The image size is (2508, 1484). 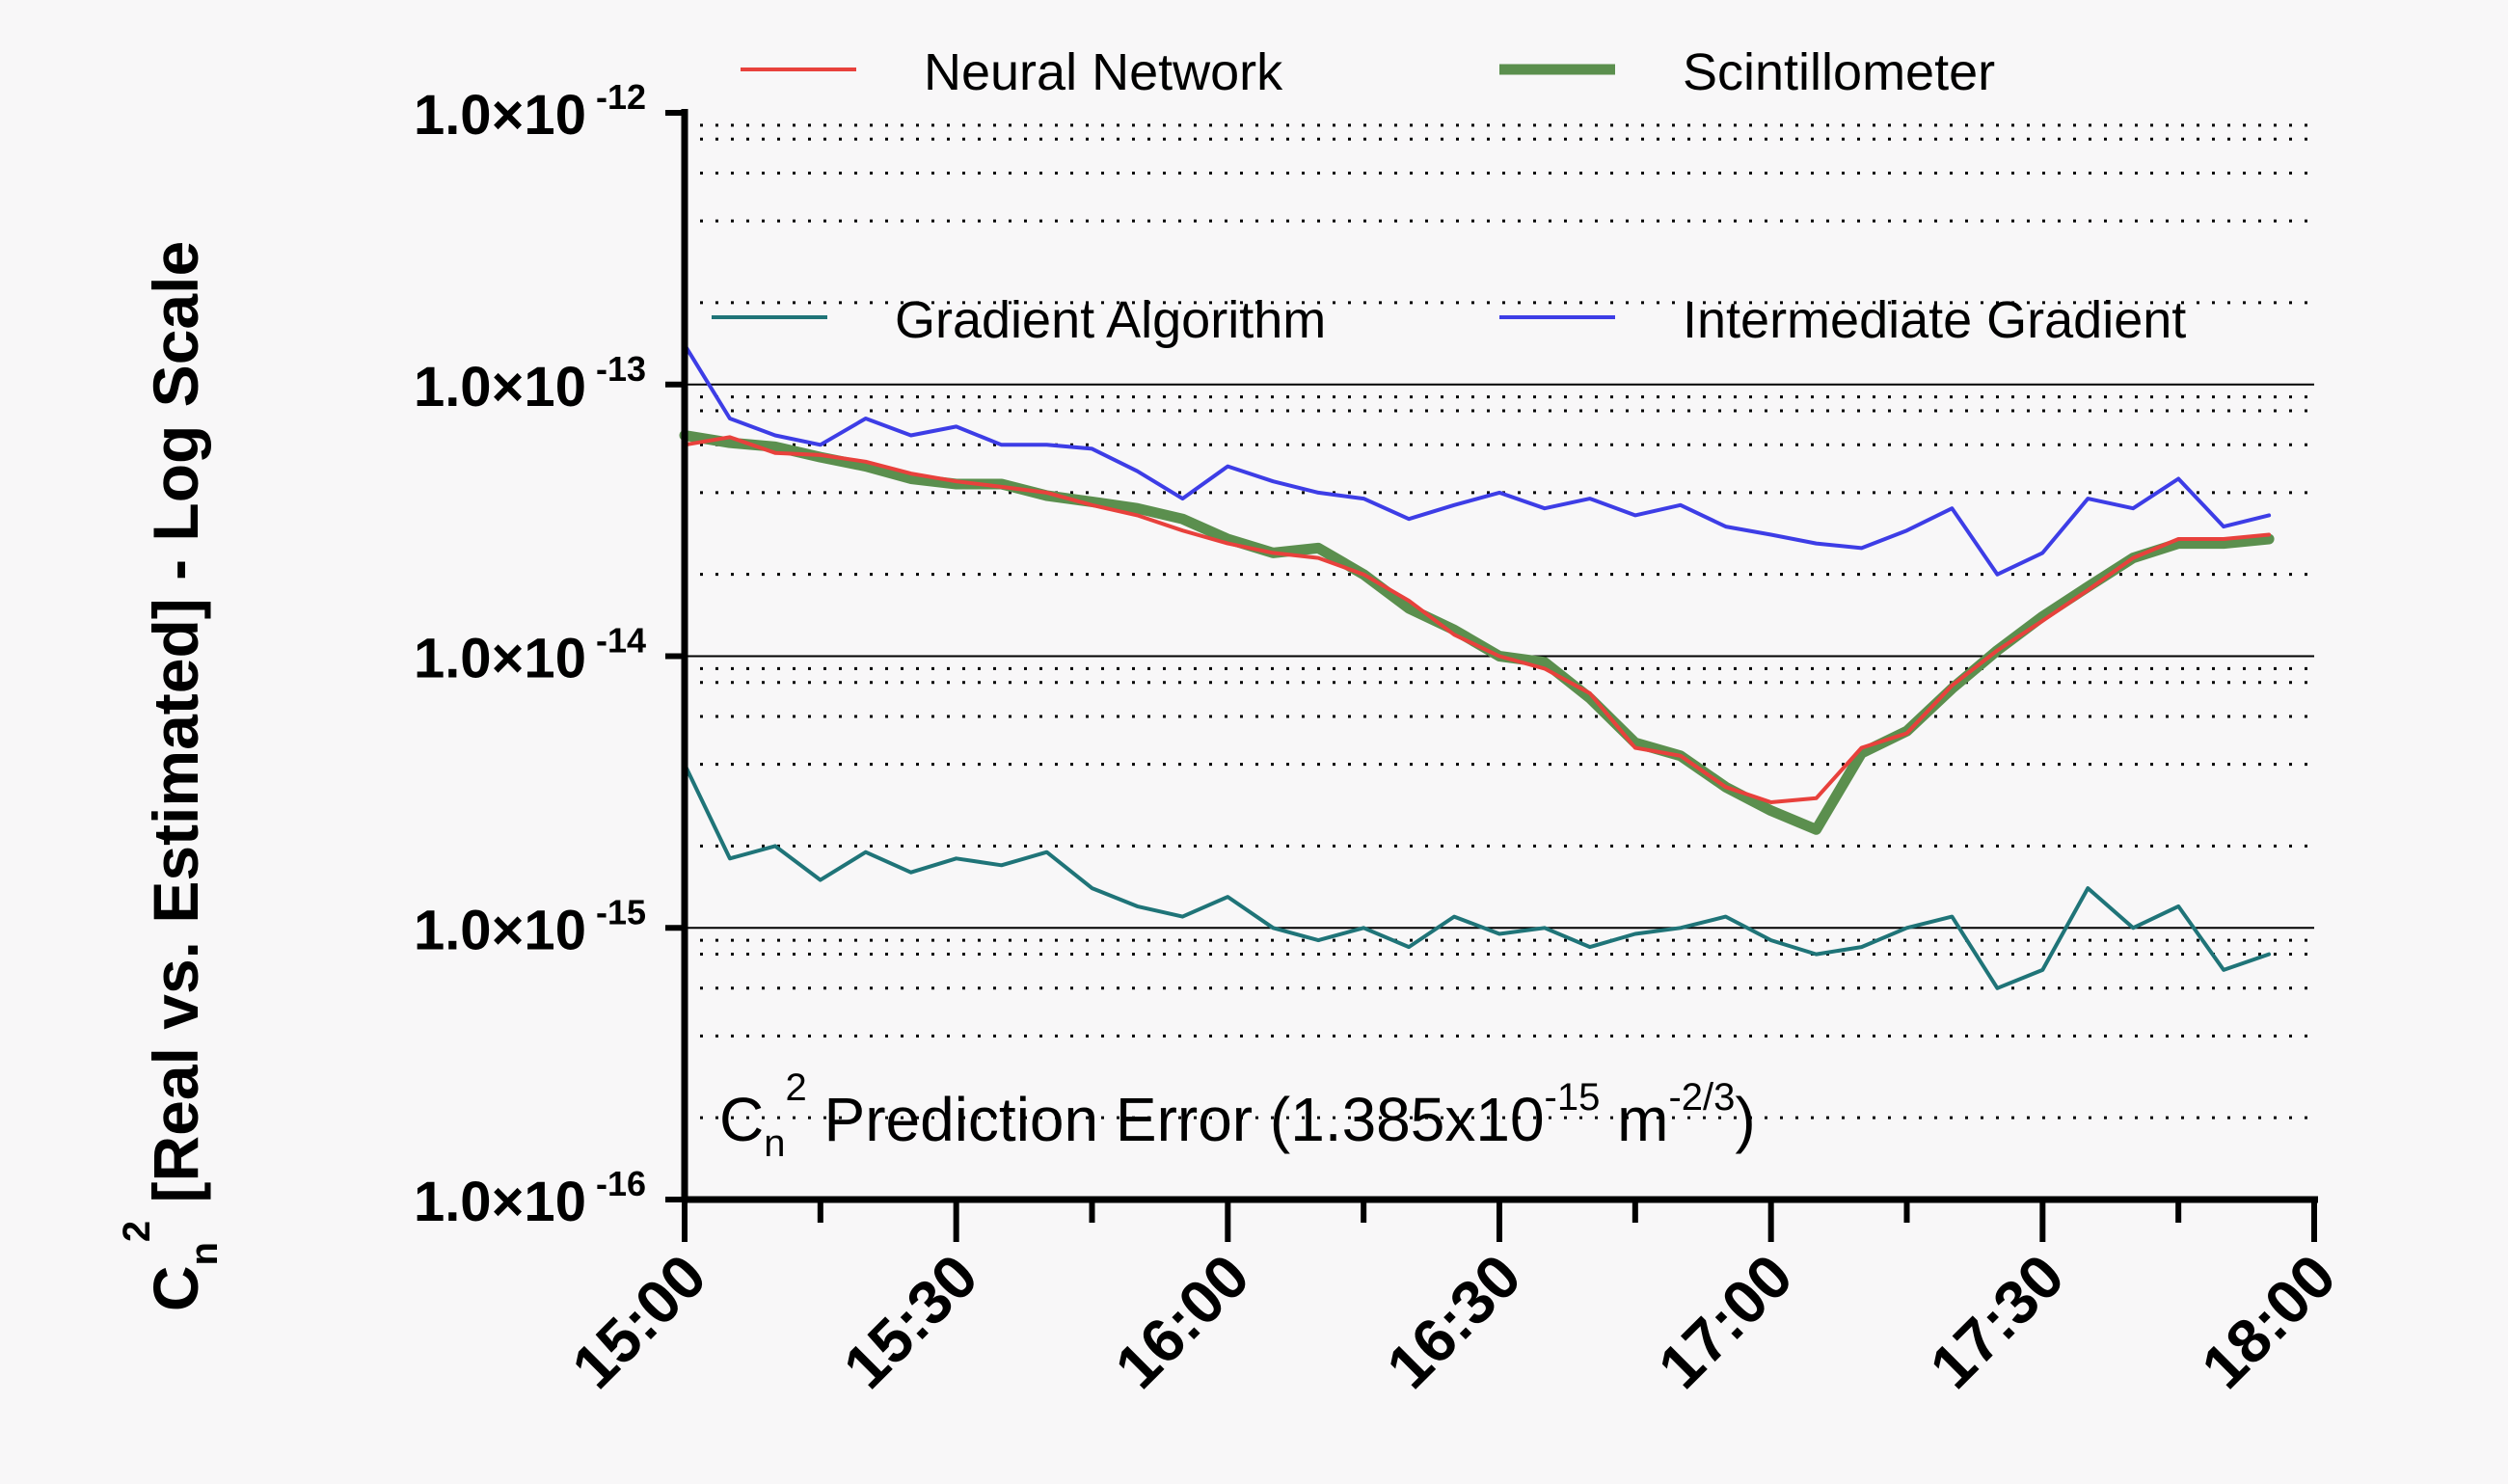 I want to click on y-tick-label: 1.0×10 -15, so click(x=530, y=926).